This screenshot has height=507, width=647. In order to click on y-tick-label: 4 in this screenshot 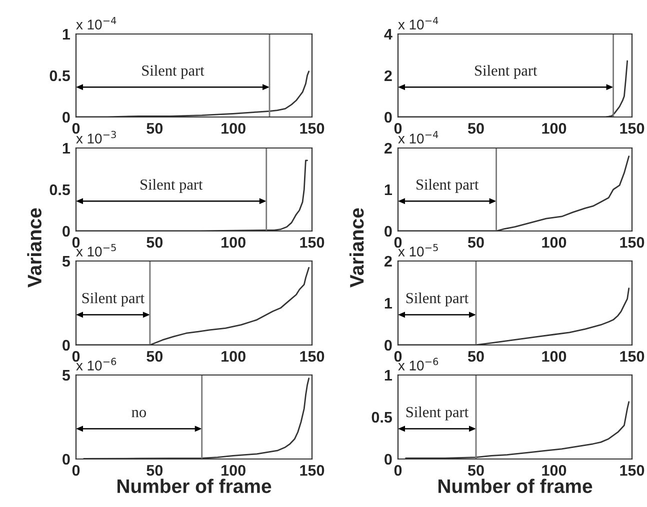, I will do `click(388, 34)`.